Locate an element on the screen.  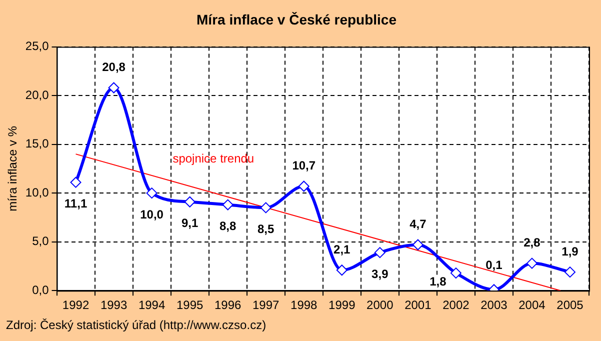
data-label: 2,1 is located at coordinates (342, 249).